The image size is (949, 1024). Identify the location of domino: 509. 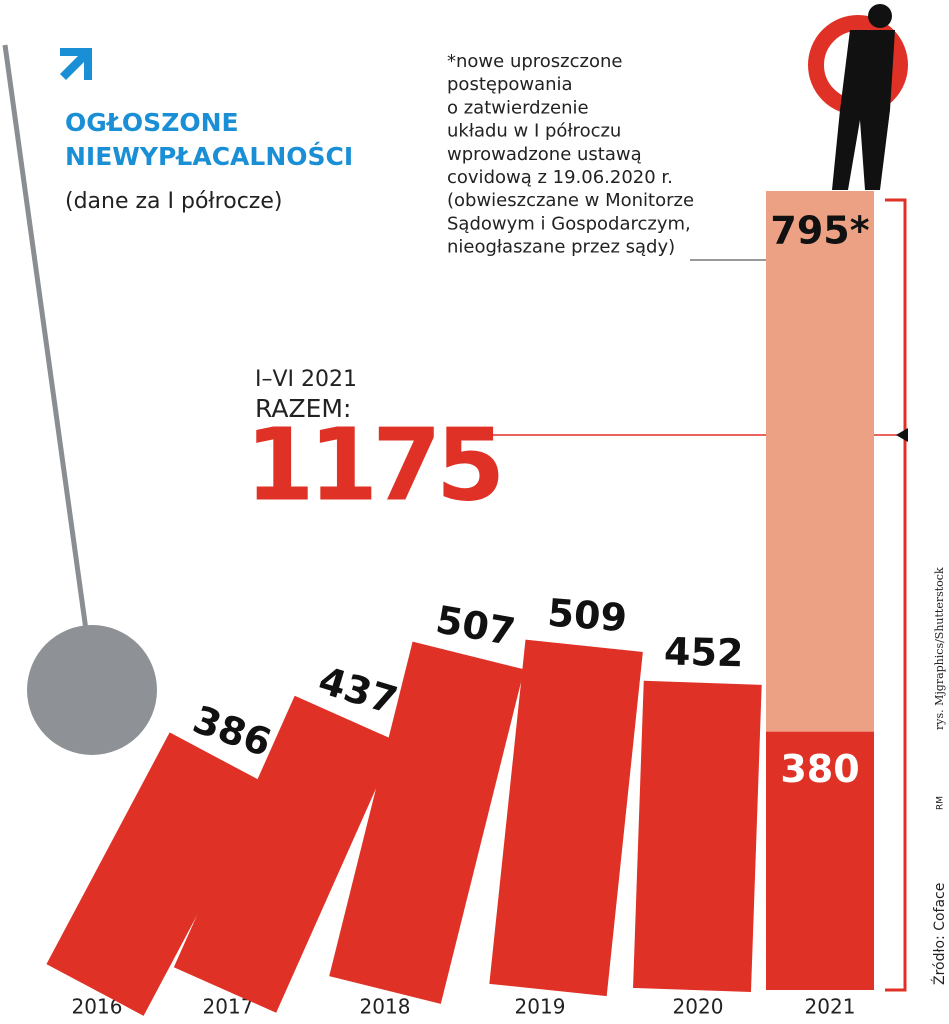
(566, 794).